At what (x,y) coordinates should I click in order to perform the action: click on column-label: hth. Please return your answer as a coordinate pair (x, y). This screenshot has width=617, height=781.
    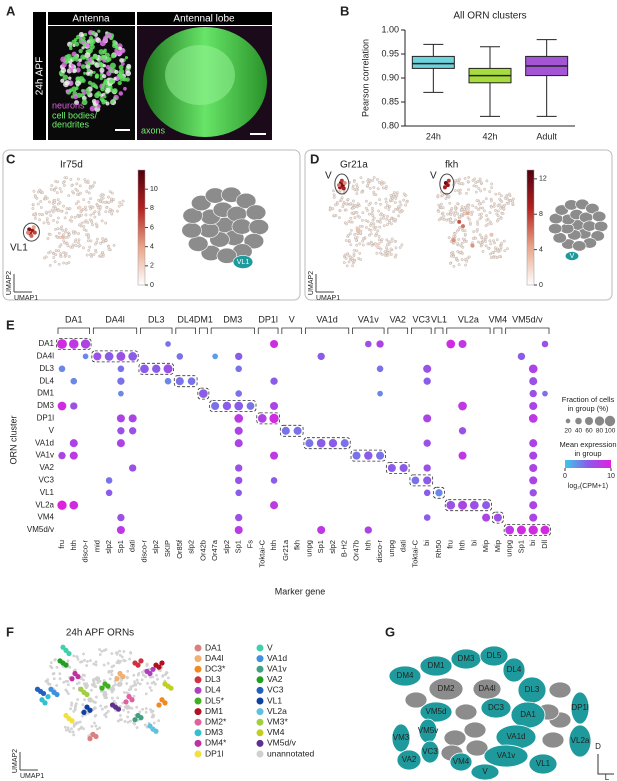
    Looking at the image, I should click on (73, 545).